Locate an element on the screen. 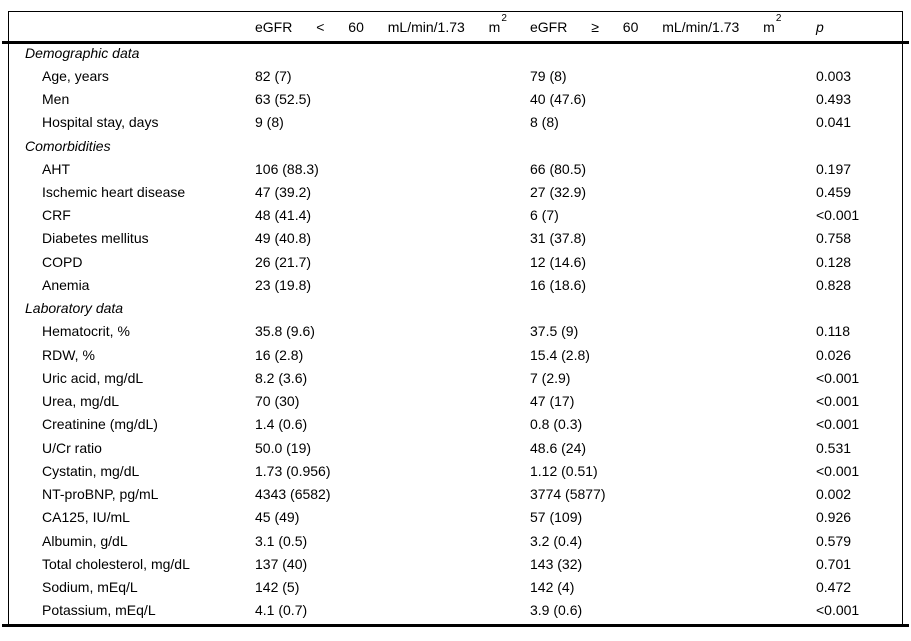  value-egfr-ge60: 15.4 (2.8) is located at coordinates (560, 354).